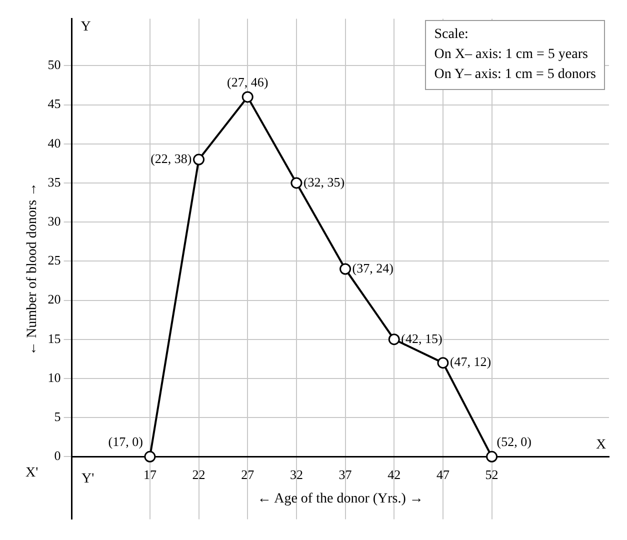  What do you see at coordinates (345, 474) in the screenshot?
I see `x-tick-label: 37` at bounding box center [345, 474].